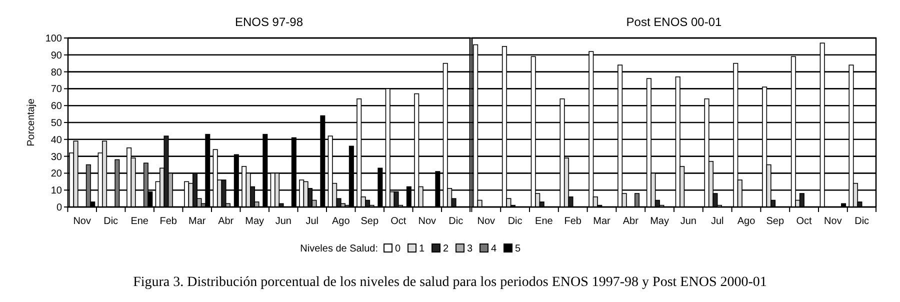  Describe the element at coordinates (56, 90) in the screenshot. I see `y-tick-label: 70` at that location.